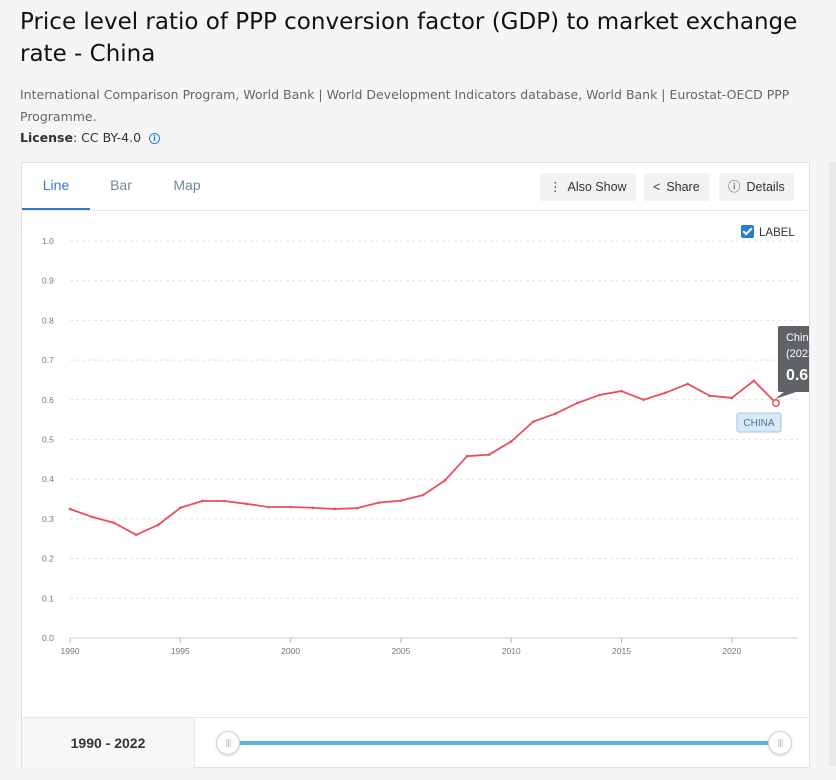 This screenshot has width=836, height=780. I want to click on range-label: 1990 - 2022, so click(108, 743).